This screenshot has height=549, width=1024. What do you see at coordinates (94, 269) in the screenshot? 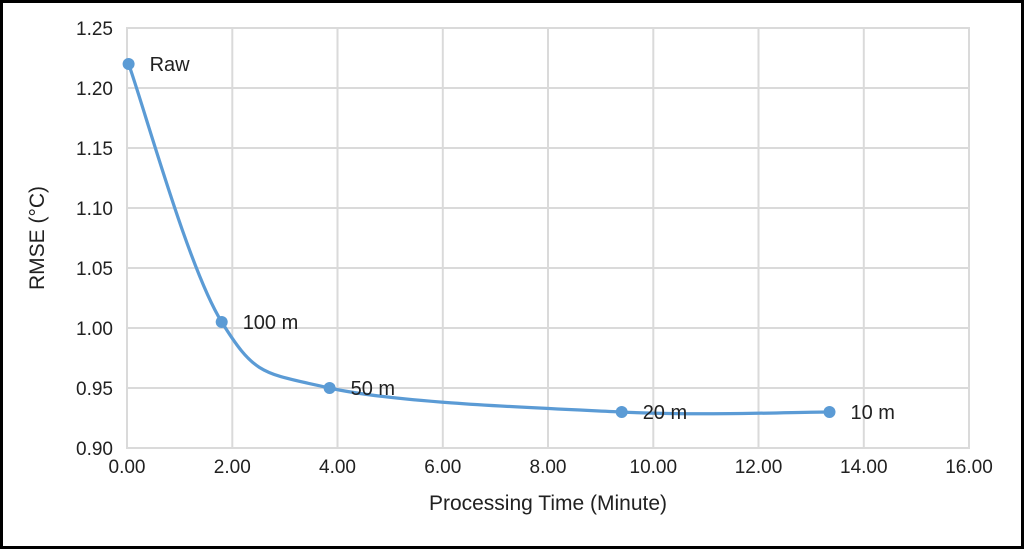
I see `y-tick-label: 1.05` at bounding box center [94, 269].